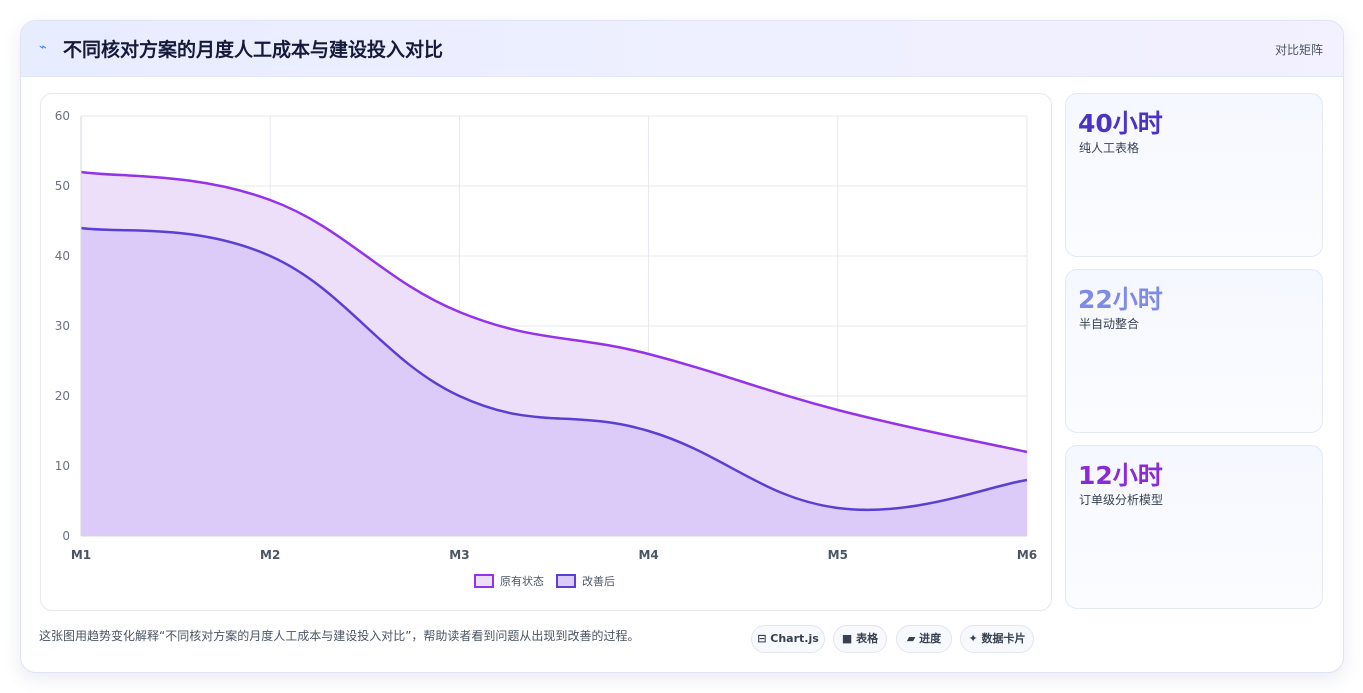 This screenshot has width=1363, height=693. I want to click on pill-label: 进度, so click(930, 638).